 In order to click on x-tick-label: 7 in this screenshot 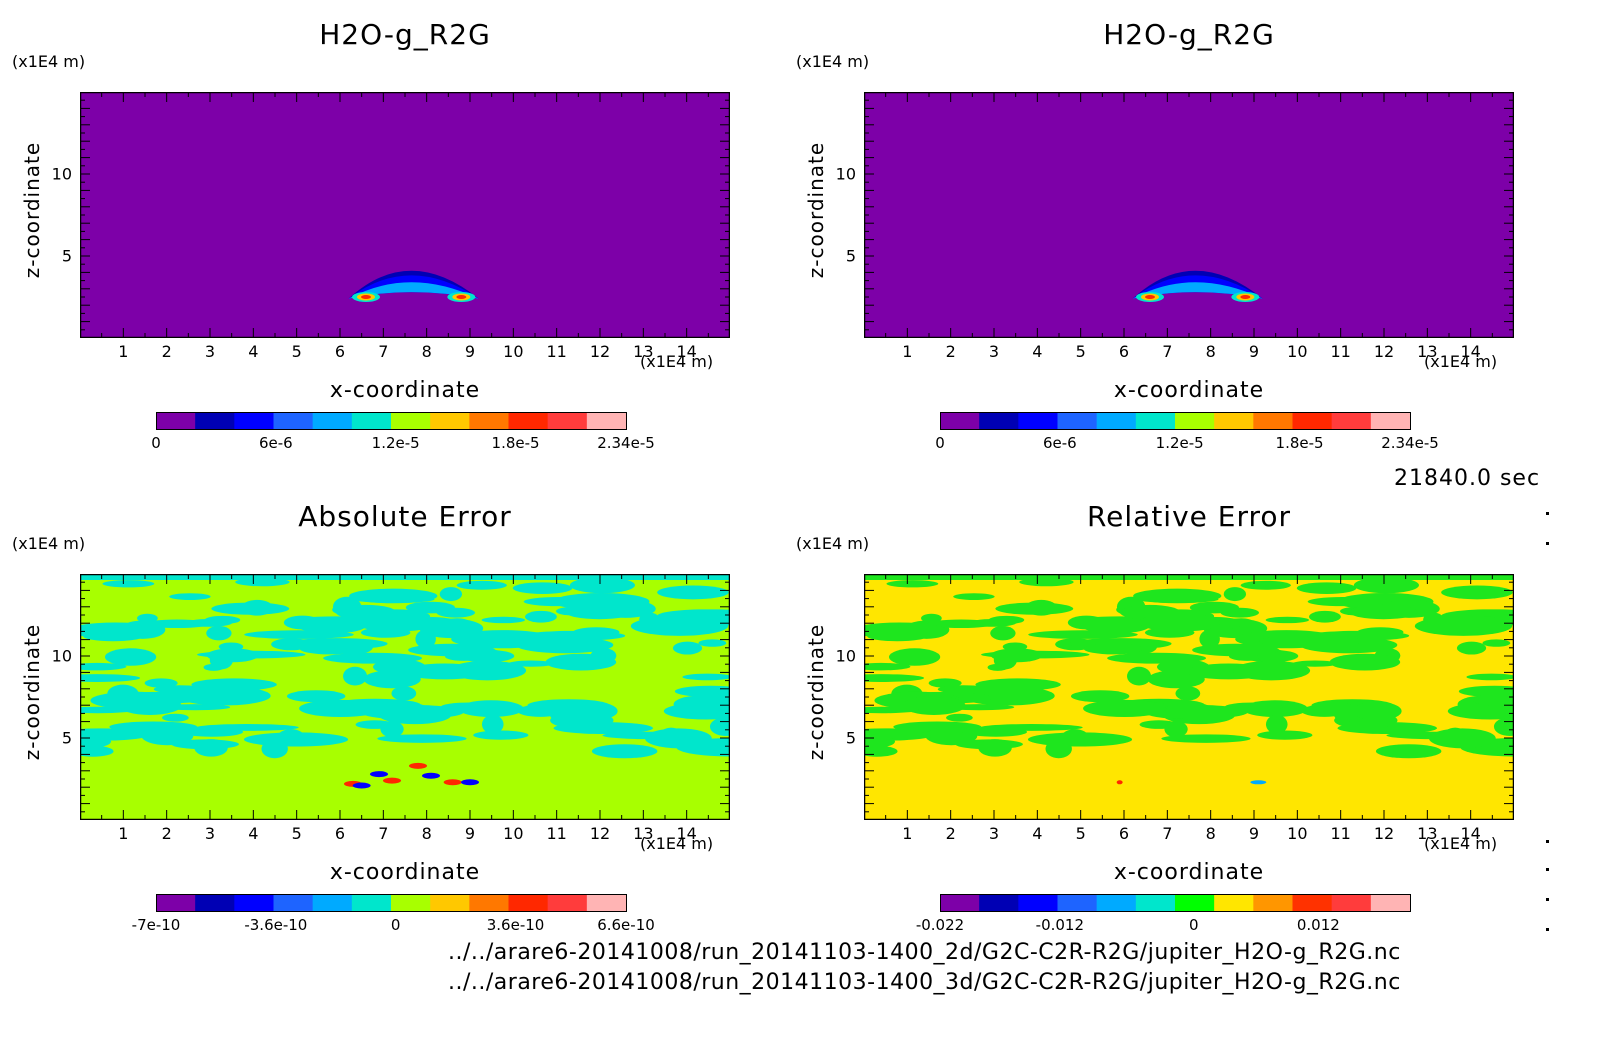, I will do `click(1167, 351)`.